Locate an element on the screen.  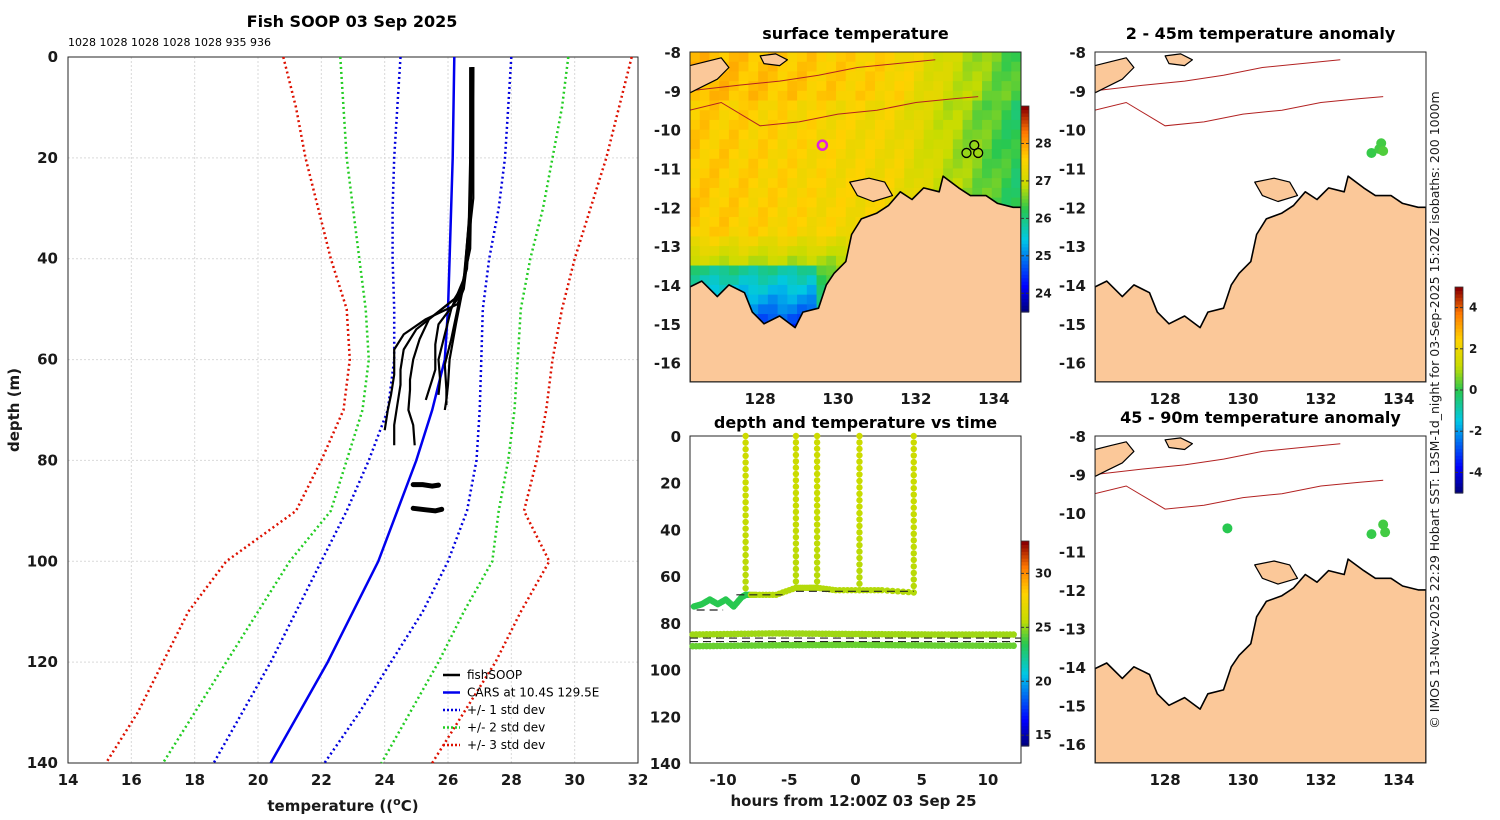
legend-label: fishSOOP is located at coordinates (494, 675).